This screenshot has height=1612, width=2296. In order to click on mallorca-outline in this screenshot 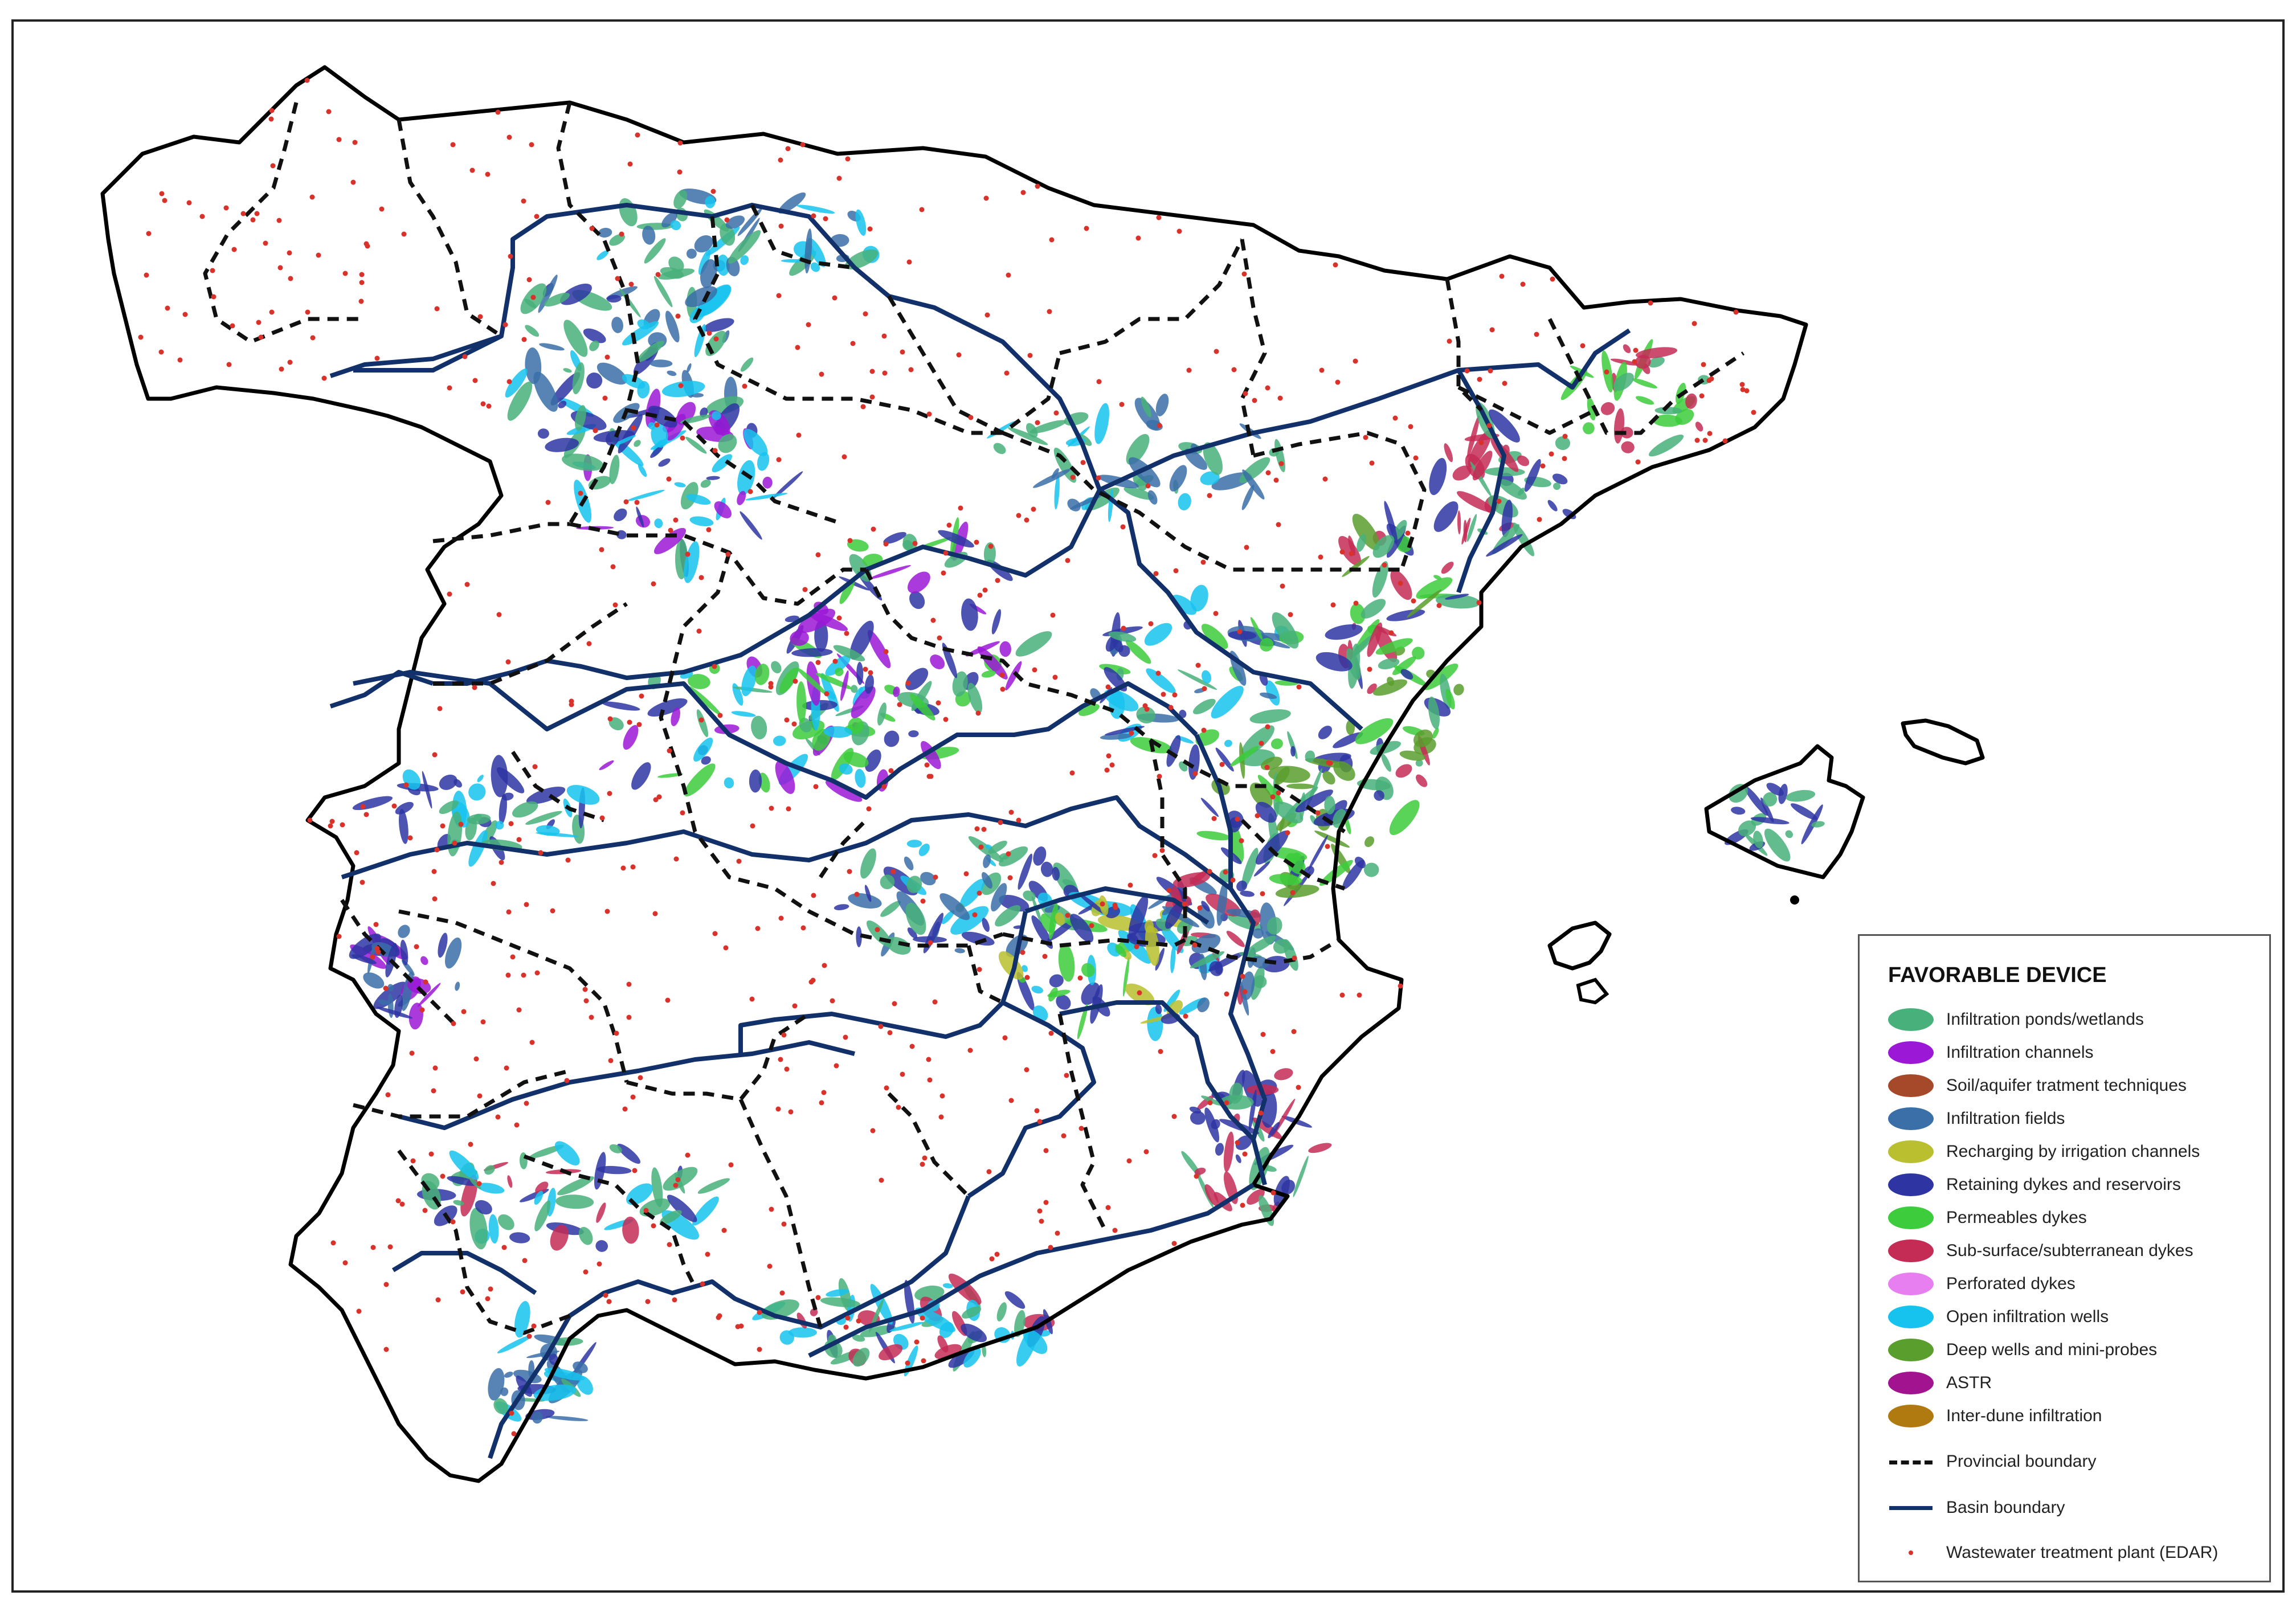, I will do `click(1784, 812)`.